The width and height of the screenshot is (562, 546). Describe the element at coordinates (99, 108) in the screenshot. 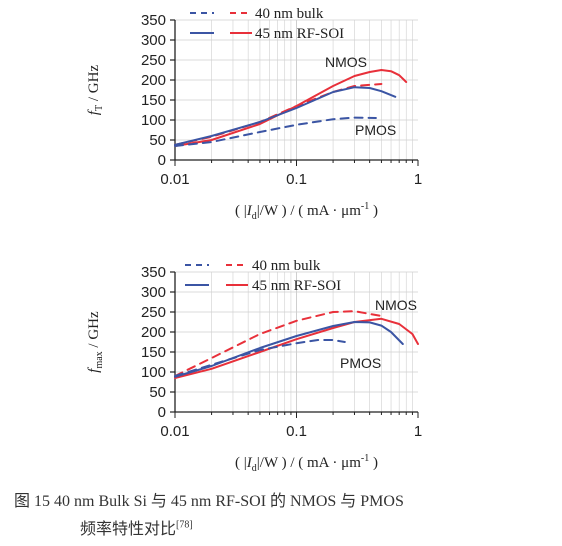

I see `y-axis-label-sub: T` at that location.